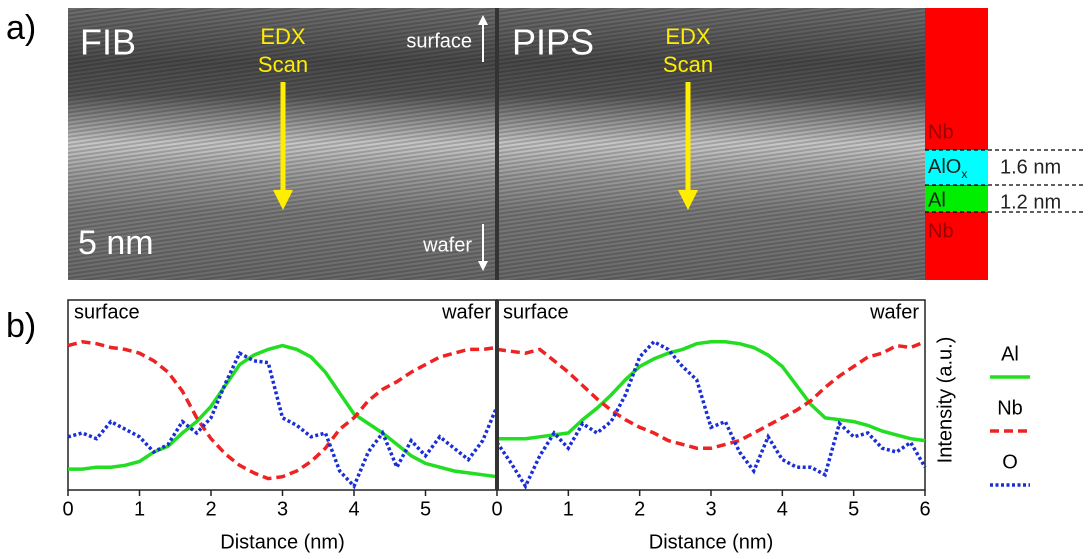 Image resolution: width=1088 pixels, height=559 pixels. I want to click on layer-boundaries, so click(1005, 181).